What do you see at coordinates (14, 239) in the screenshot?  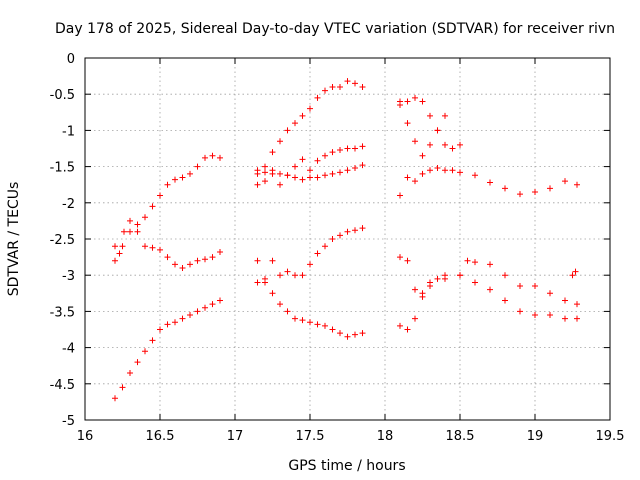 I see `y-axis-label: SDTVAR / TECUs` at bounding box center [14, 239].